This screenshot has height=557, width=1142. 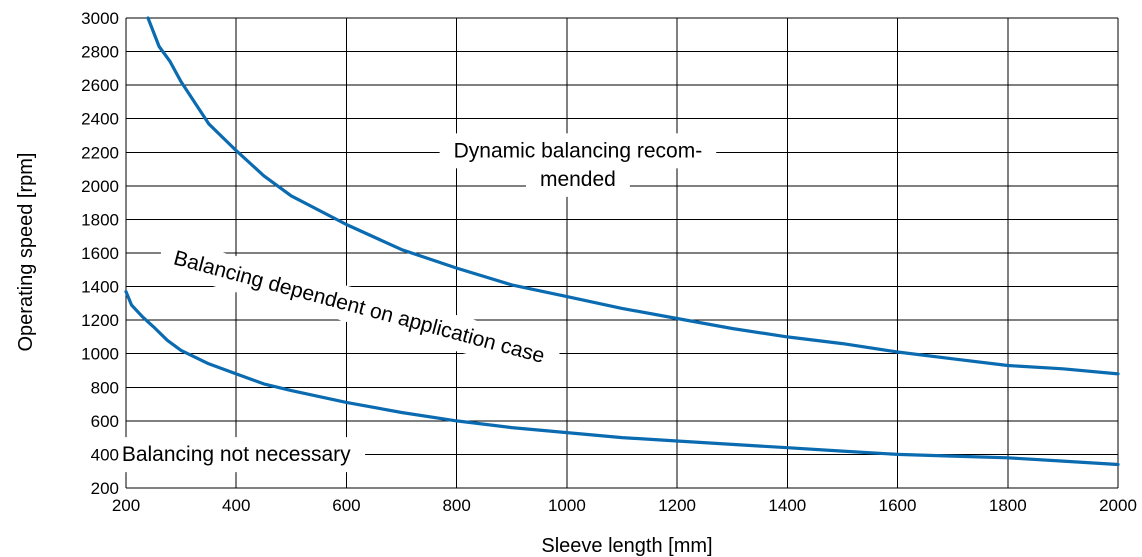 What do you see at coordinates (456, 505) in the screenshot?
I see `x-tick-label: 800` at bounding box center [456, 505].